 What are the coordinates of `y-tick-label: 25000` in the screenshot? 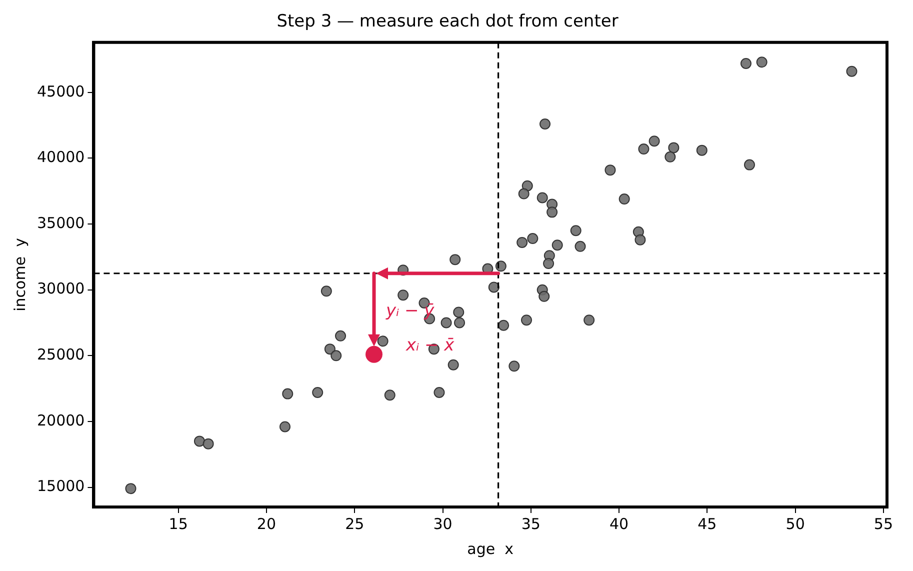 It's located at (61, 355).